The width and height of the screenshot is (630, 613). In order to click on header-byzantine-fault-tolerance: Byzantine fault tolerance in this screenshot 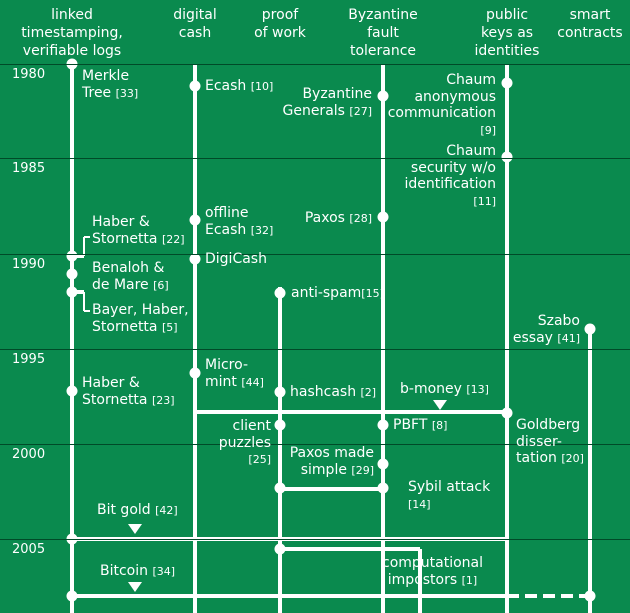, I will do `click(383, 33)`.